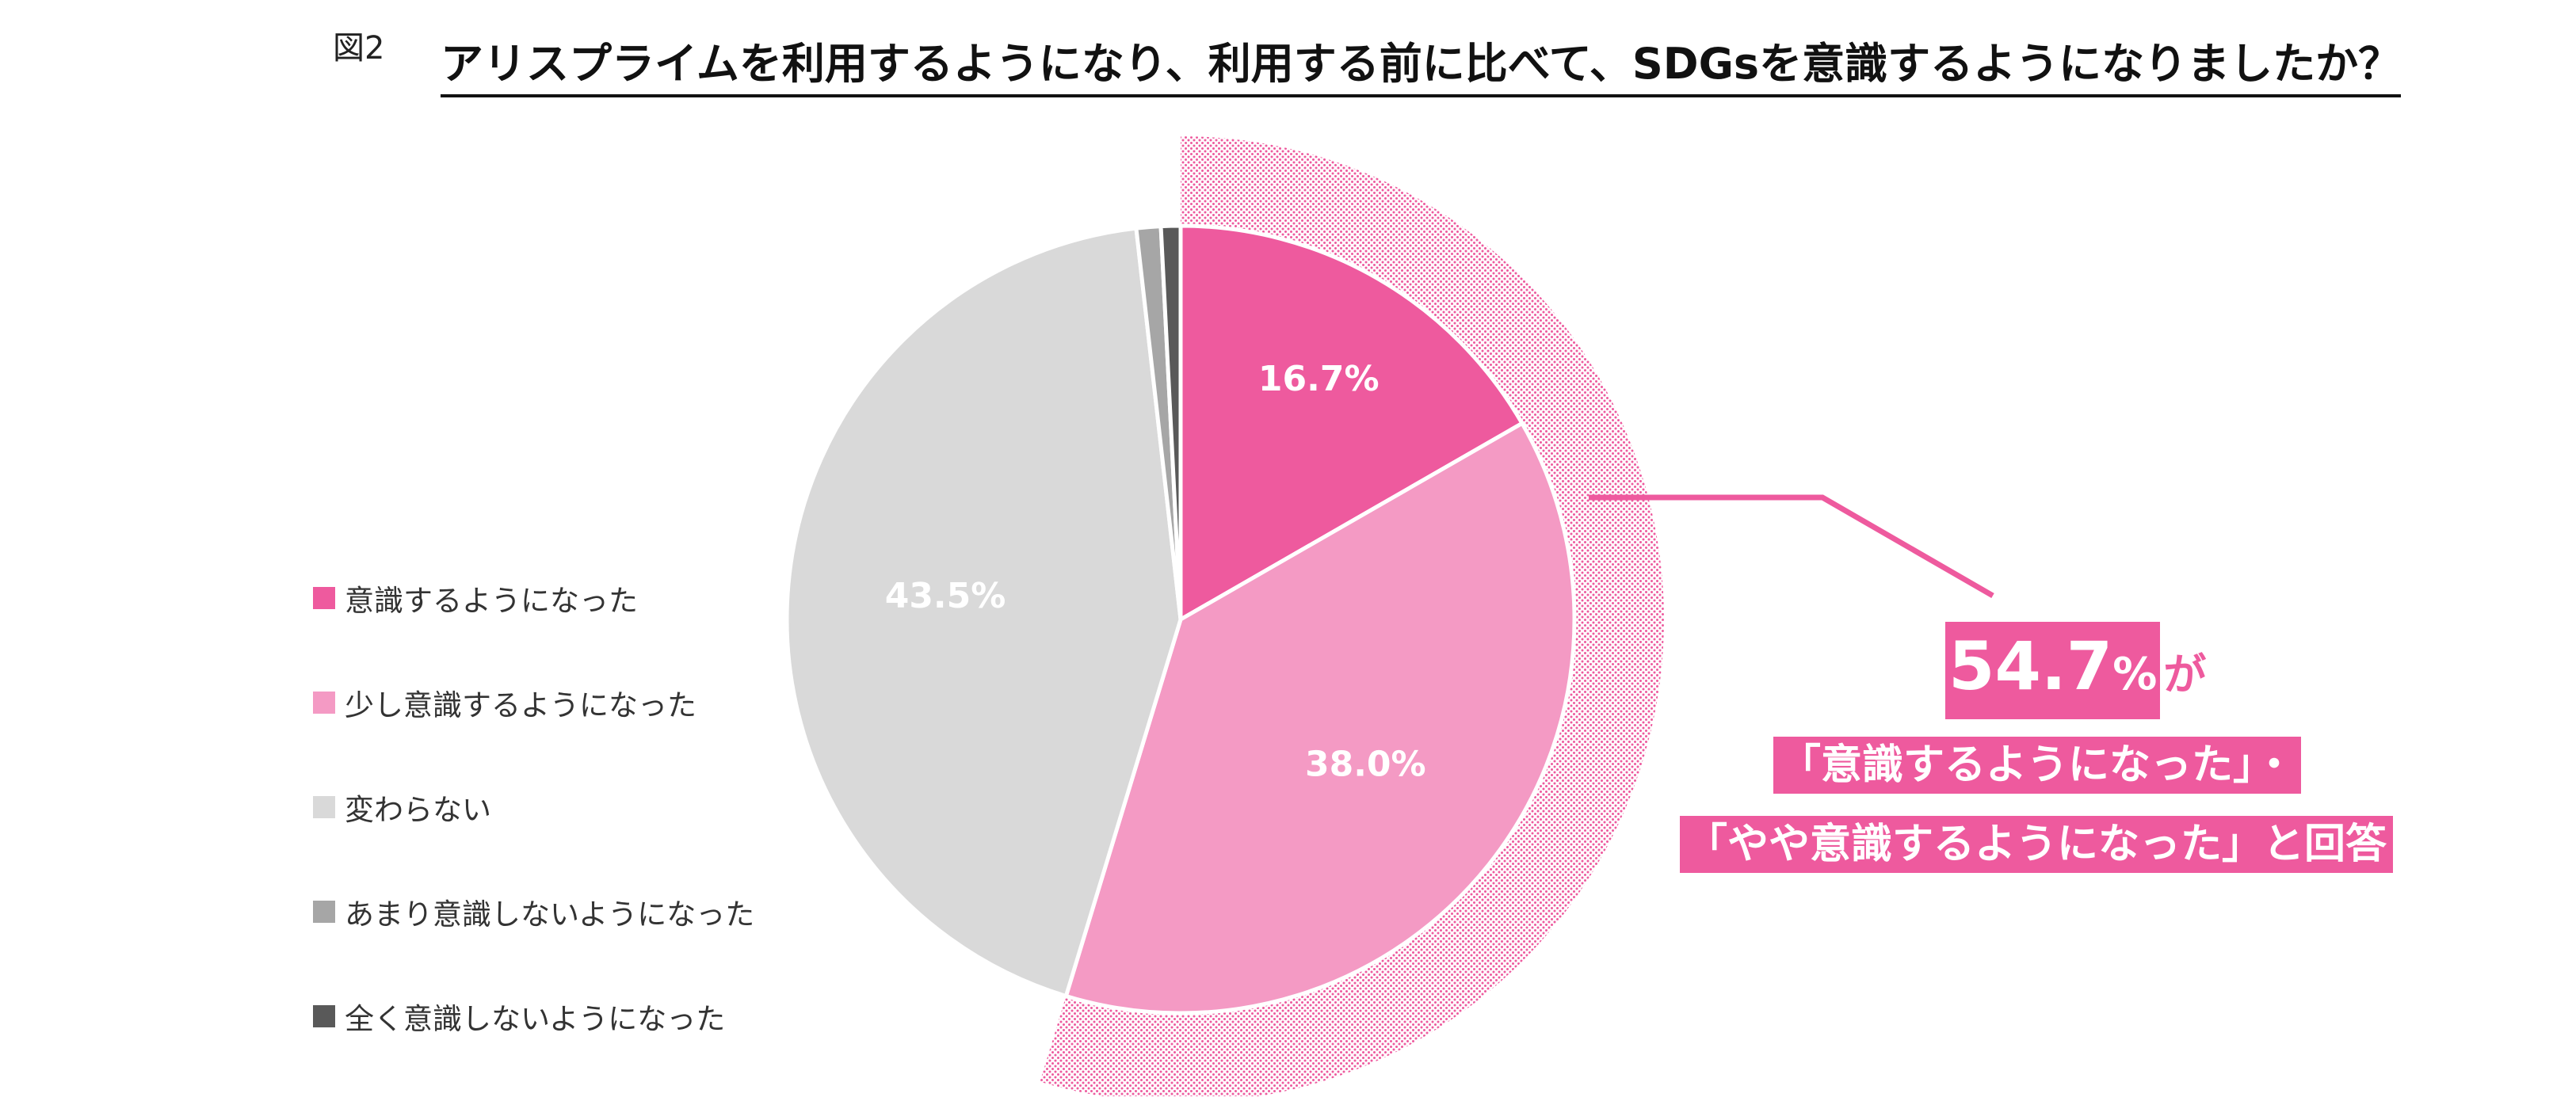 The width and height of the screenshot is (2576, 1105). Describe the element at coordinates (945, 596) in the screenshot. I see `data-label-3: 43.5%` at that location.